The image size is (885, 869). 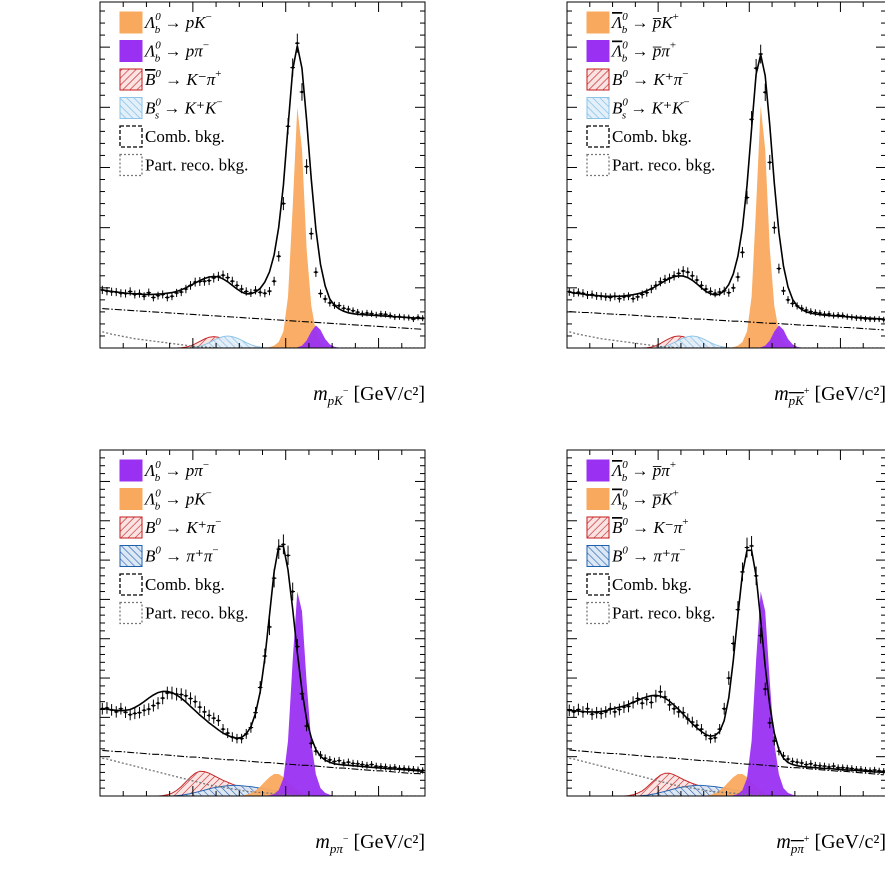 What do you see at coordinates (131, 136) in the screenshot?
I see `legend-swatch-dash-black` at bounding box center [131, 136].